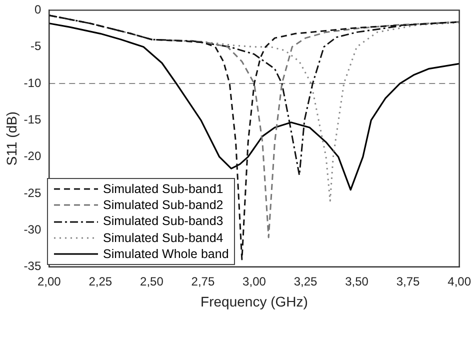  What do you see at coordinates (306, 281) in the screenshot?
I see `x-tick-label: 3,25` at bounding box center [306, 281].